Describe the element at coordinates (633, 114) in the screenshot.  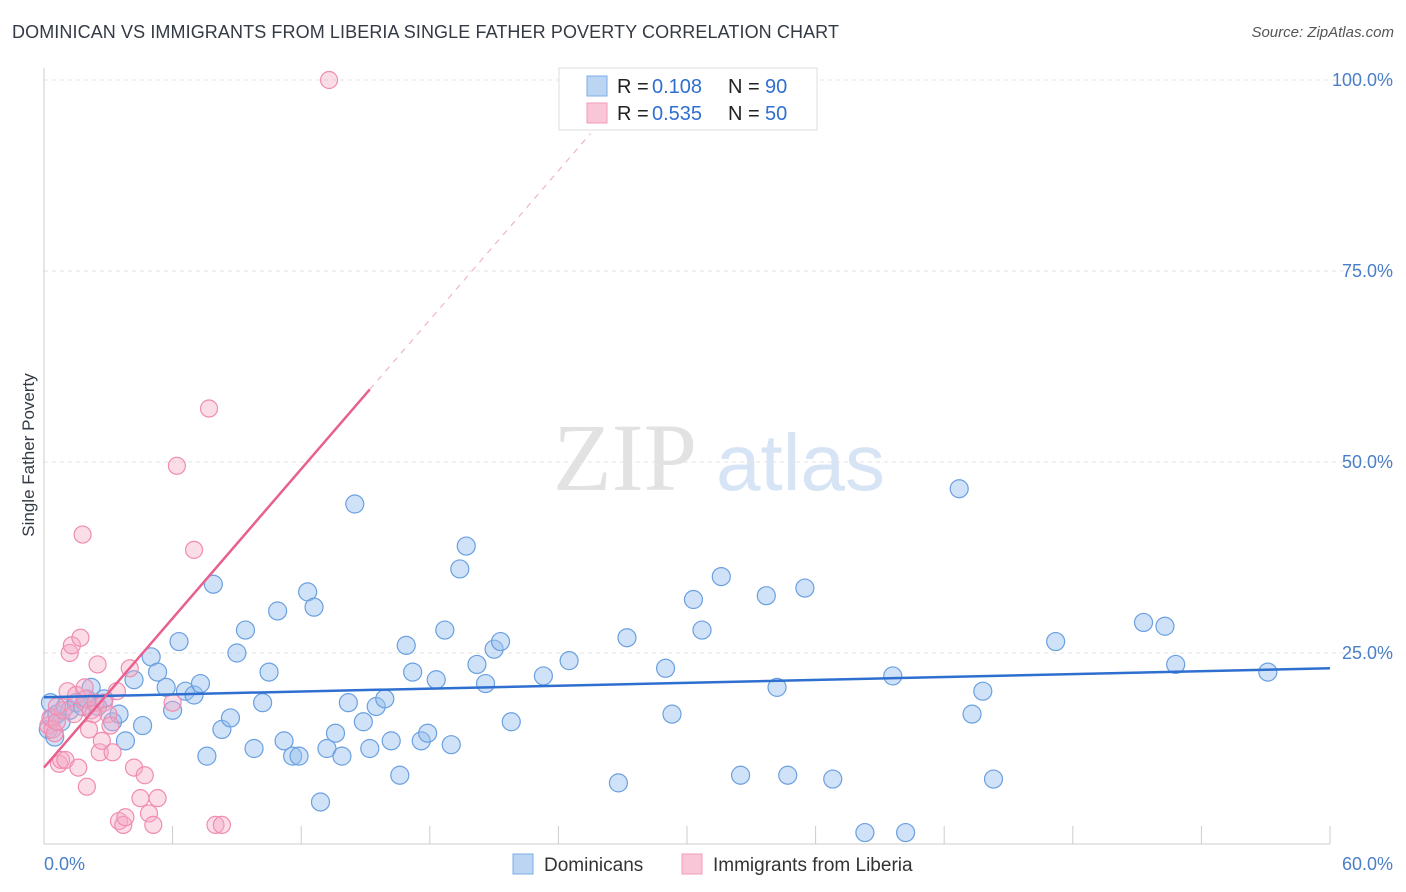
I see `legend-r-label-2: R =` at that location.